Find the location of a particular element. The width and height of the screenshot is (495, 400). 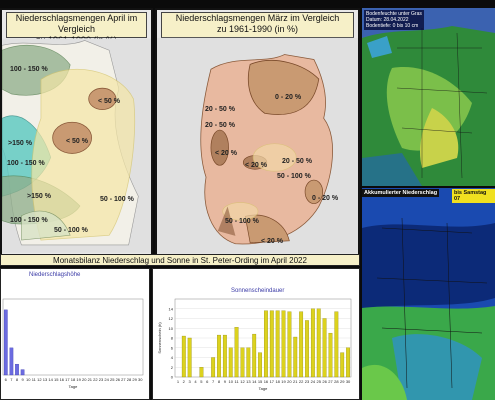

sun-y-tick: 0 is located at coordinates (172, 377).